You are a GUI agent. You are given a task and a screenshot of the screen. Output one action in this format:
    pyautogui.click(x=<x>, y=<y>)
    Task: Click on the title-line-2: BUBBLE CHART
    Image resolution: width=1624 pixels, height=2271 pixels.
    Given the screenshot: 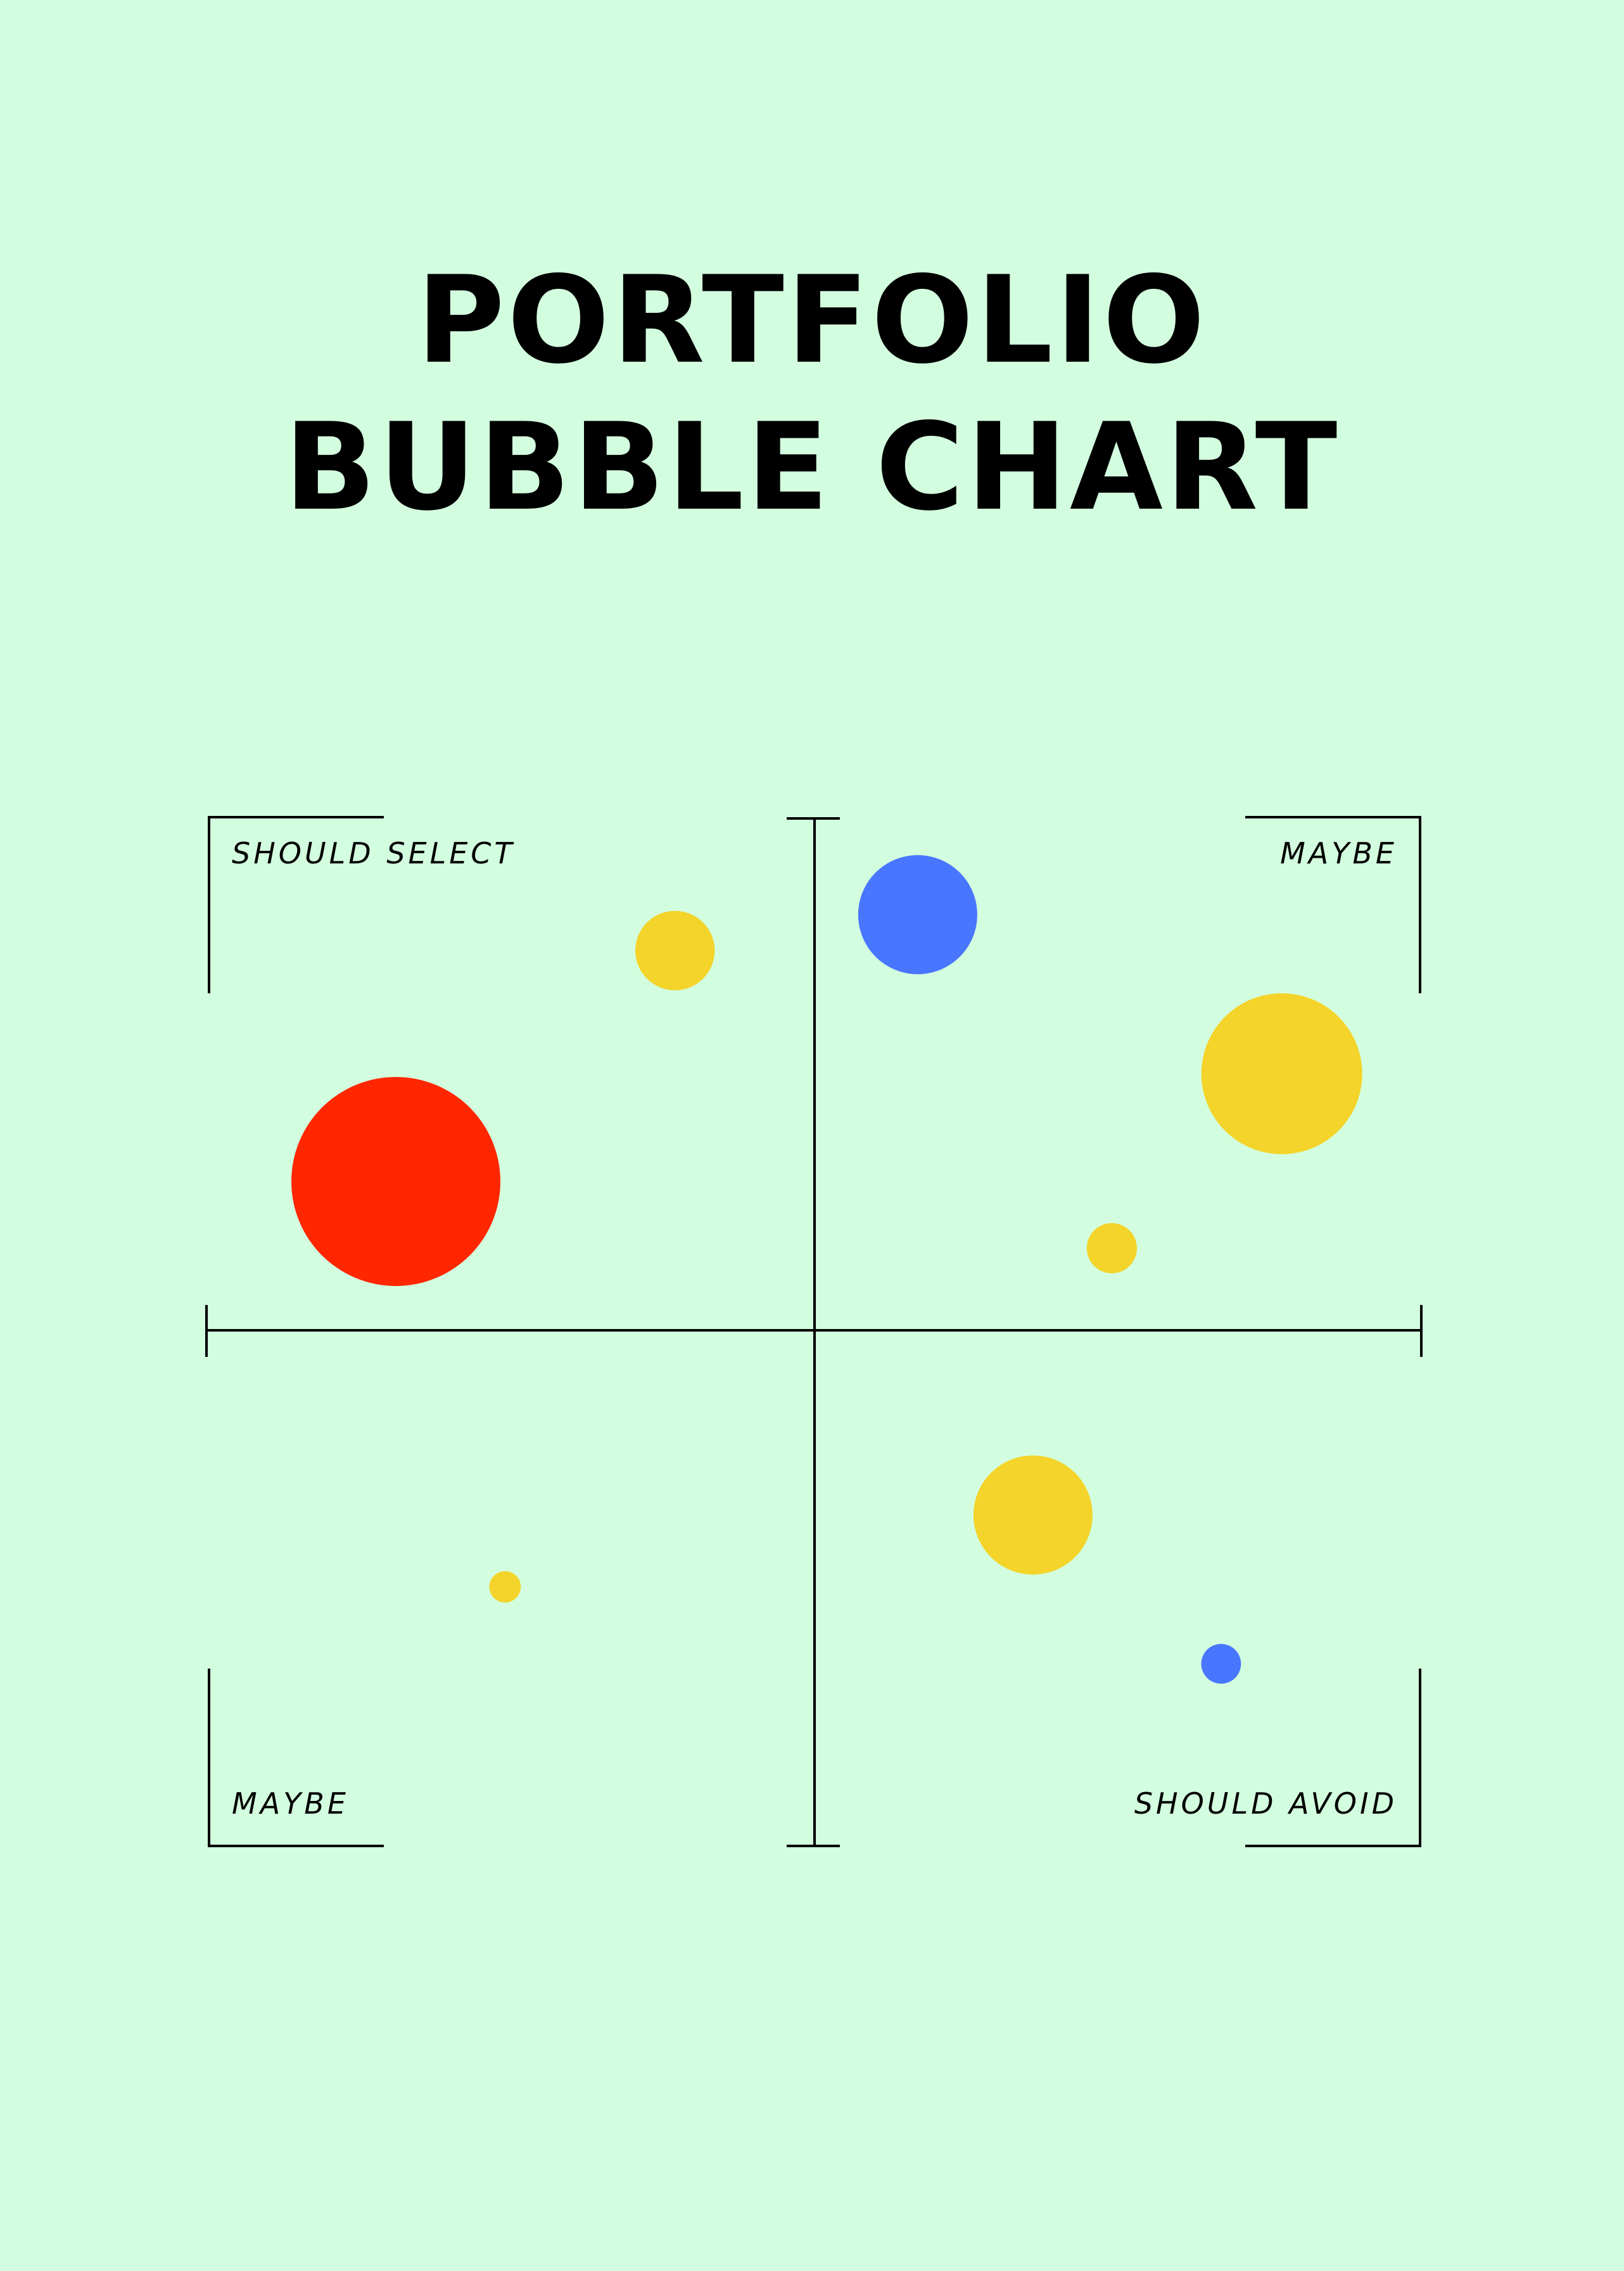 What is the action you would take?
    pyautogui.click(x=812, y=467)
    